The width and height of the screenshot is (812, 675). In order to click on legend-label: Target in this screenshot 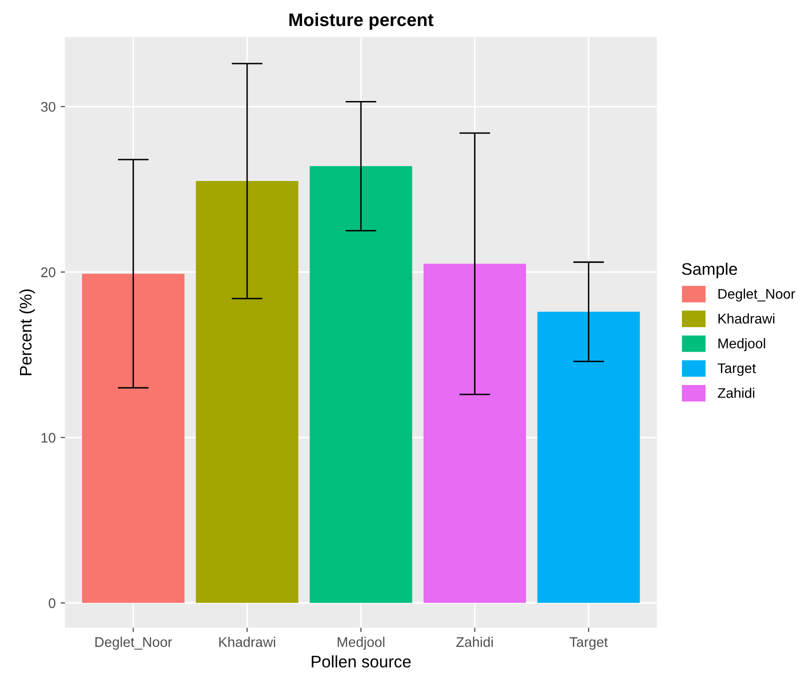, I will do `click(737, 369)`.